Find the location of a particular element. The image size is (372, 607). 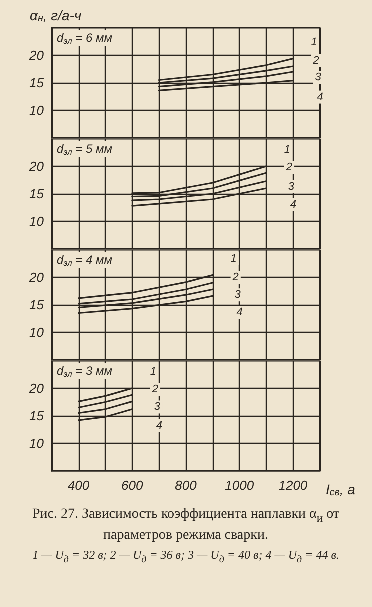

text: Рис. 27. Зависимость коэффициента наплавки α$_{и}$ от параметров режима сварки. is located at coordinates (186, 525).